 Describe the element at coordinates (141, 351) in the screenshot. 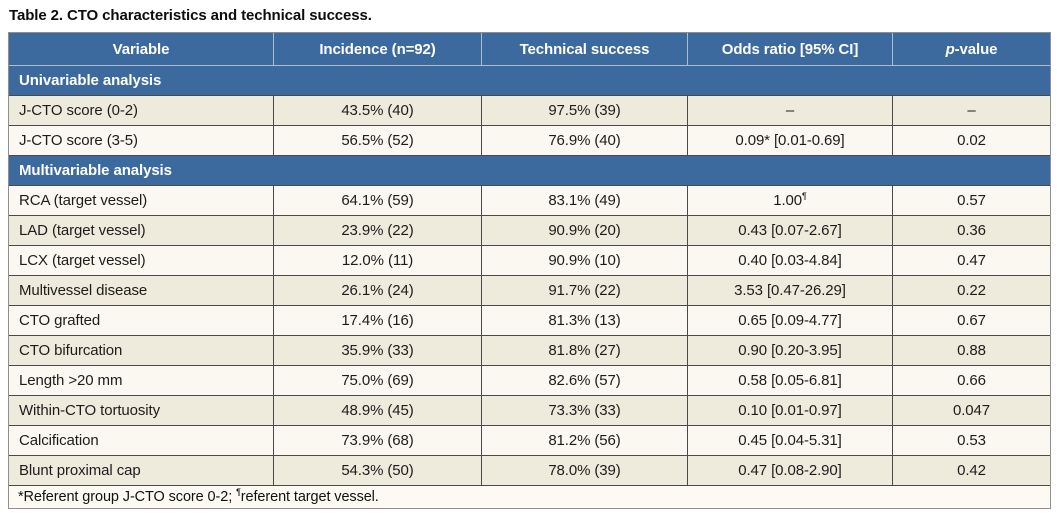

I see `cell-variable: CTO bifurcation` at that location.